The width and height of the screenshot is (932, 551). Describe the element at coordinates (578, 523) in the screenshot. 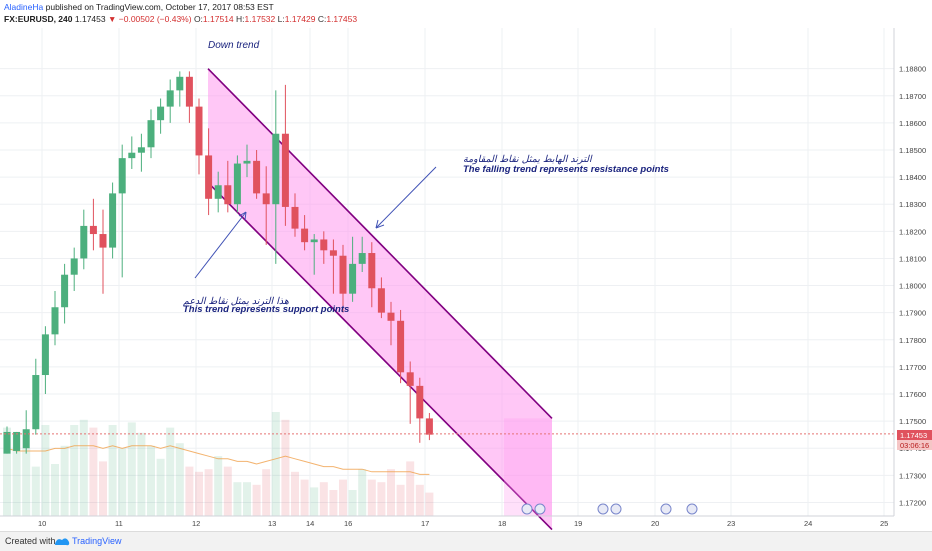

I see `time-tick-label: 19` at that location.